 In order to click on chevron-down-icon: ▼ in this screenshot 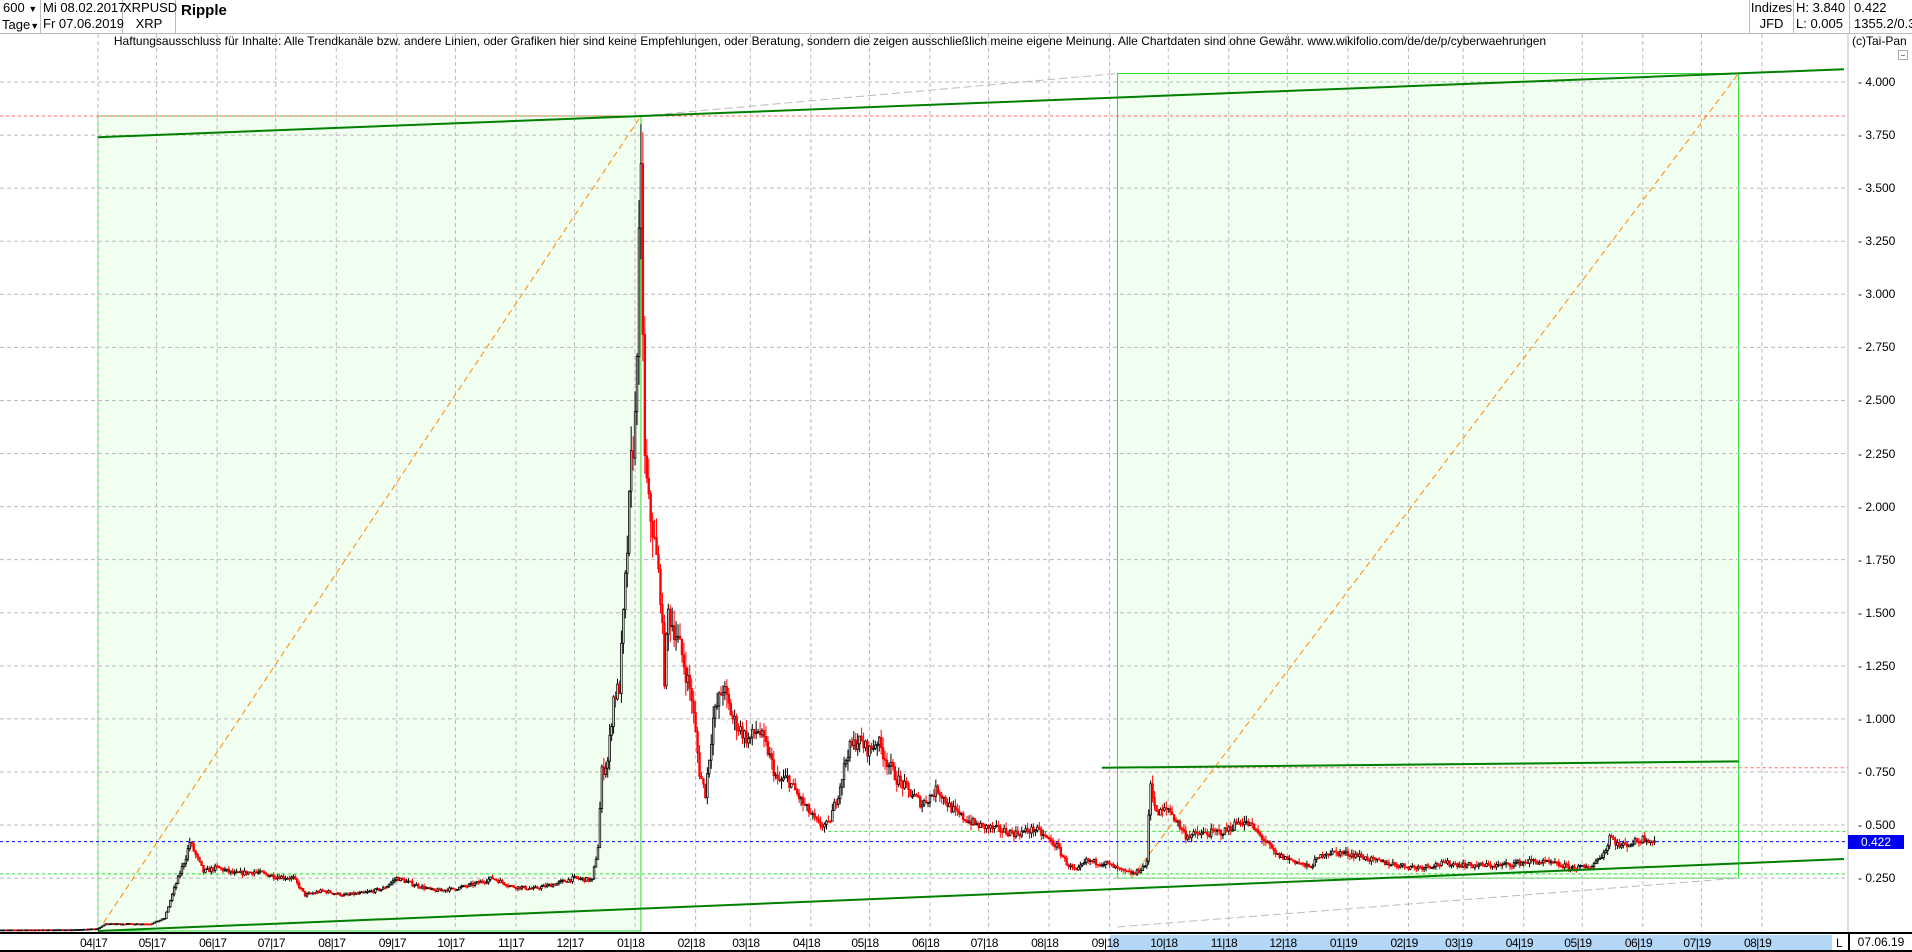, I will do `click(35, 26)`.